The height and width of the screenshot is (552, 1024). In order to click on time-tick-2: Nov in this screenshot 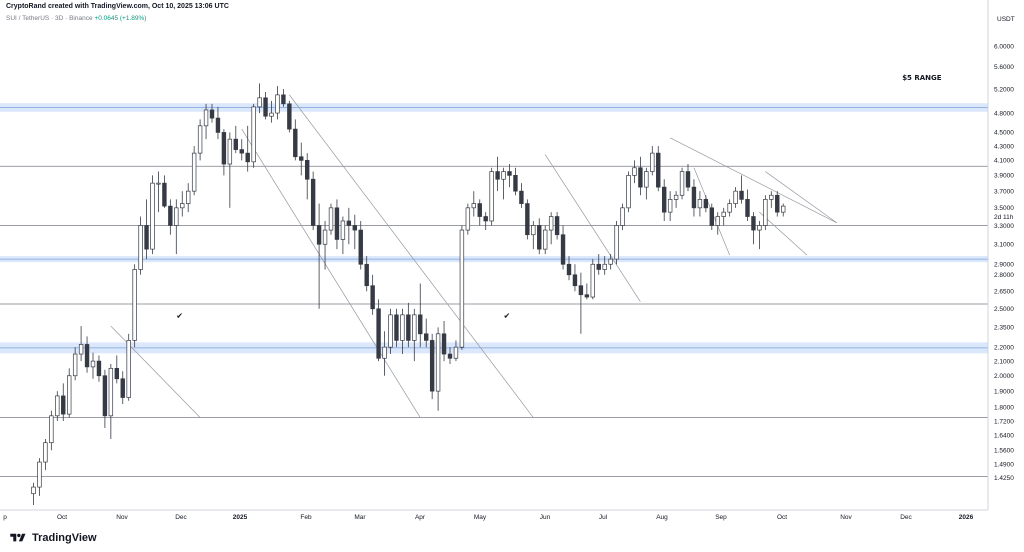, I will do `click(122, 517)`.